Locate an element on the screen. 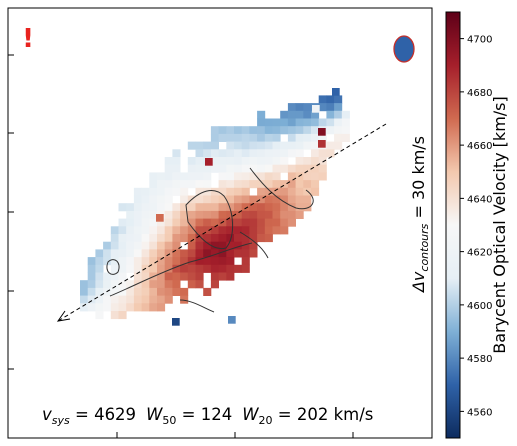 This screenshot has height=446, width=517. velocity-contours is located at coordinates (210, 240).